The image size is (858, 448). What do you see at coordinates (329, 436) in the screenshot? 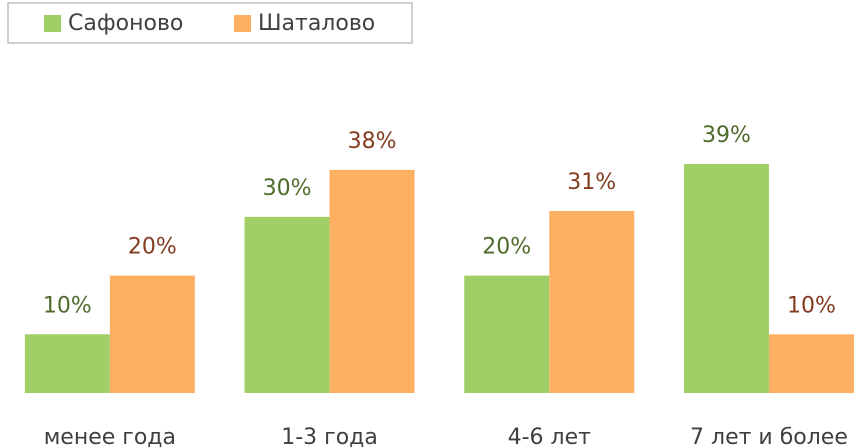
I see `x-tick-label: 1-3 года` at bounding box center [329, 436].